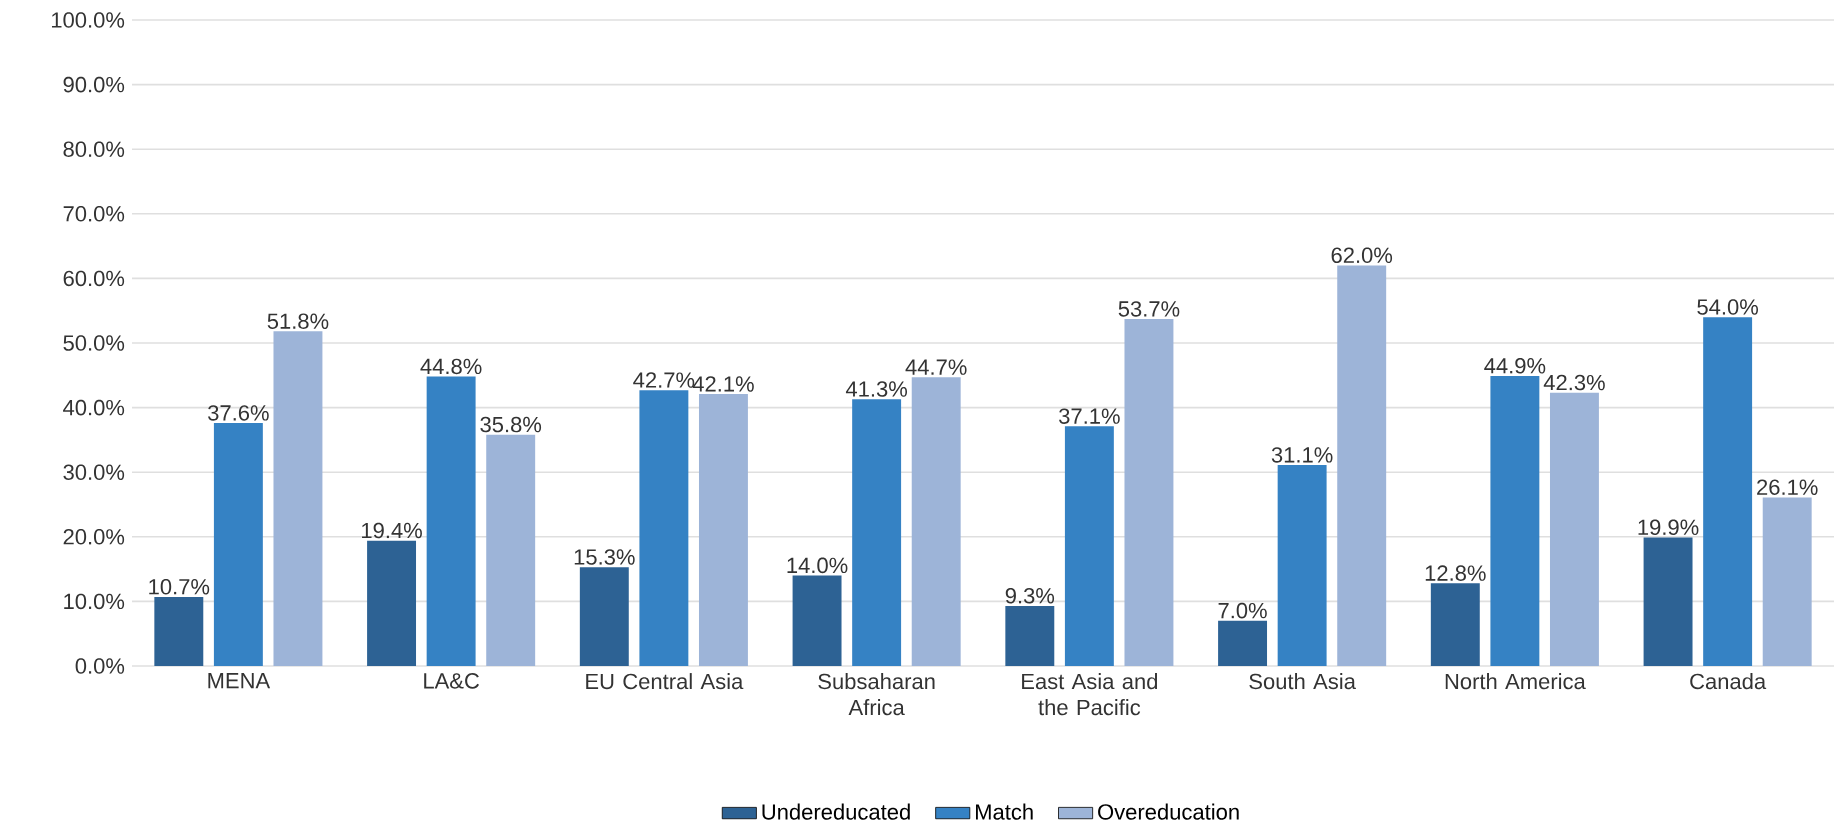 The height and width of the screenshot is (824, 1834). I want to click on y-tick-label: 40.0%, so click(94, 407).